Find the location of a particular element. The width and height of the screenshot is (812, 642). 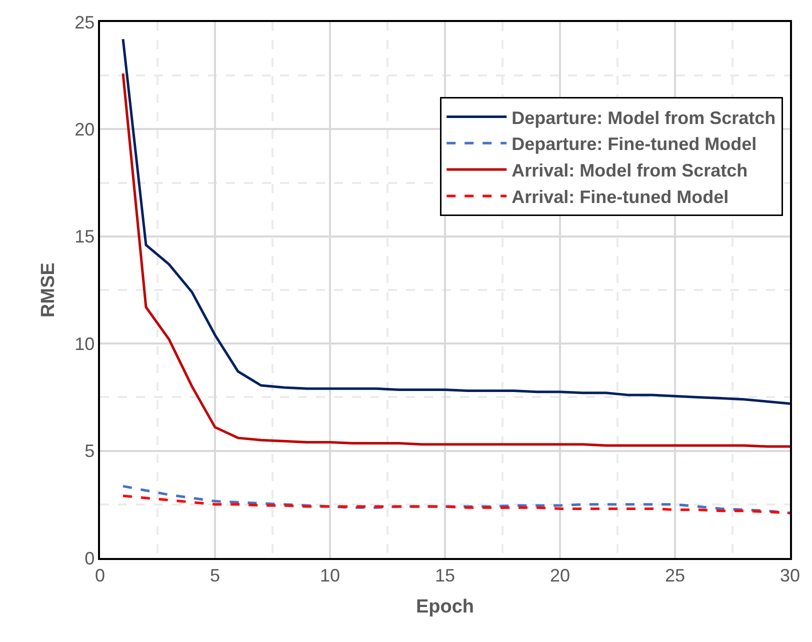

legend-label: Departure: Model from Scratch is located at coordinates (644, 118).